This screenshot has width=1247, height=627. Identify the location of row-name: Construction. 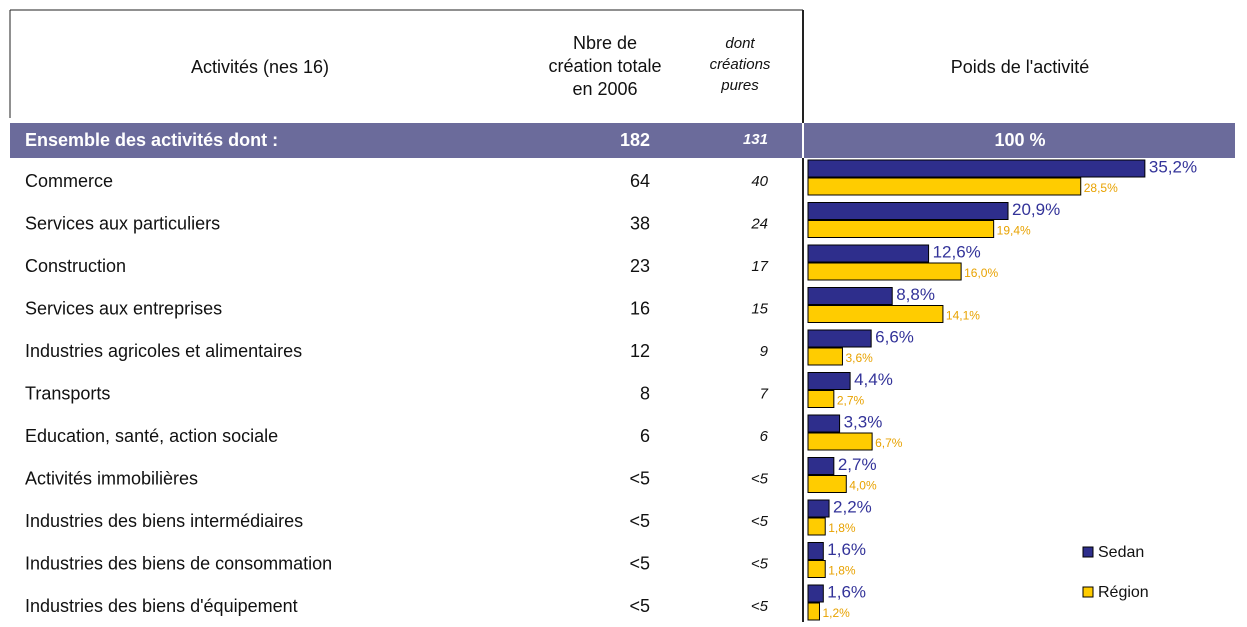
(75, 266).